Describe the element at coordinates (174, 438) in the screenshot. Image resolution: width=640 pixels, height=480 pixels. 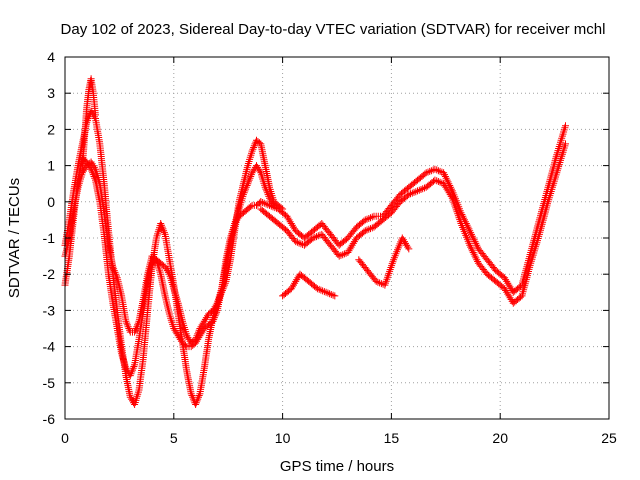
I see `x-tick-label: 5` at that location.